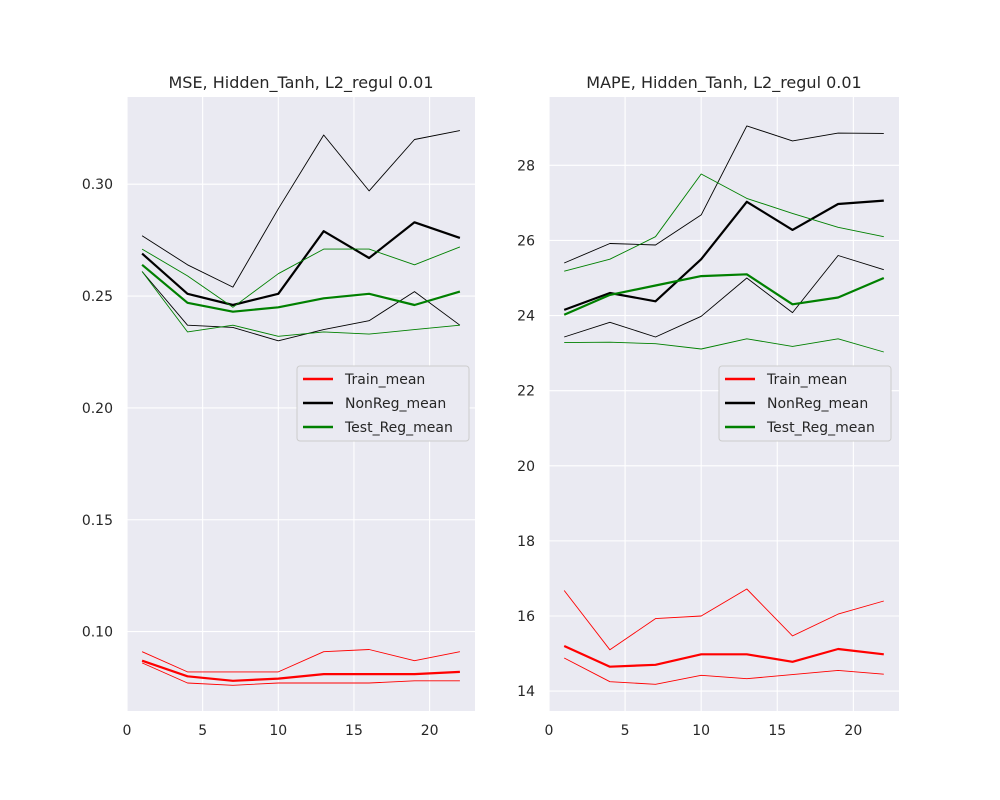 The height and width of the screenshot is (800, 1000). I want to click on mape-y-tick-label: 20, so click(526, 467).